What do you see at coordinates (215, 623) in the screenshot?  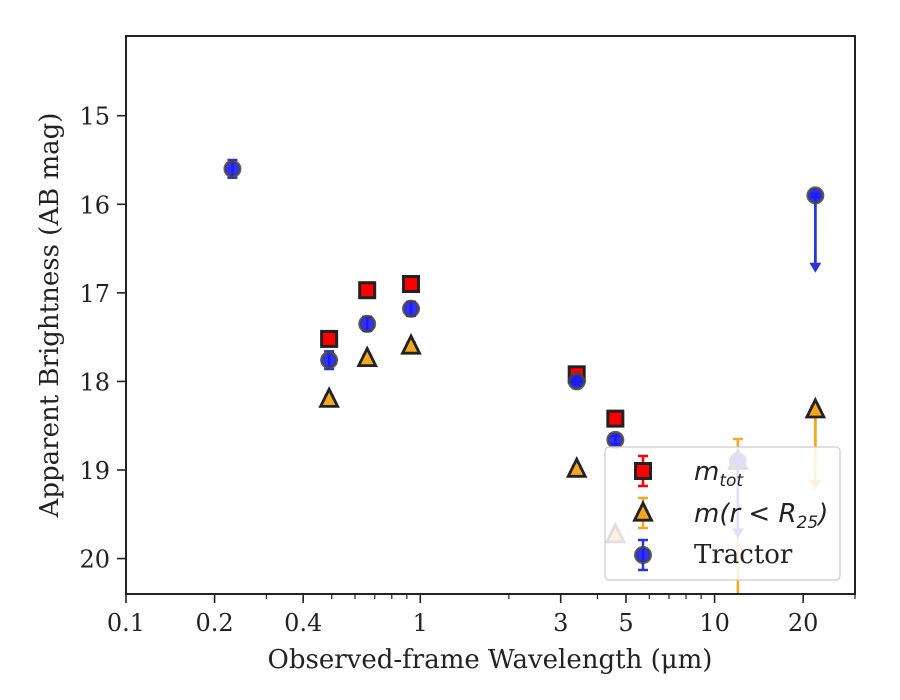 I see `x-tick-label: 0.2` at bounding box center [215, 623].